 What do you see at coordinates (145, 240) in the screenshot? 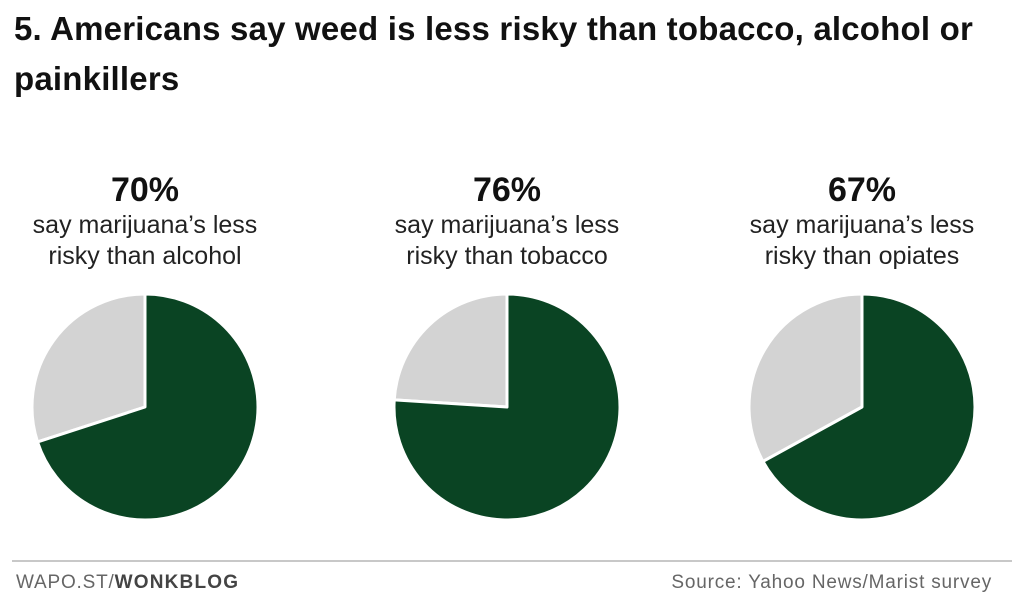
I see `pie-description: say marijuana’s less risky than alcohol` at bounding box center [145, 240].